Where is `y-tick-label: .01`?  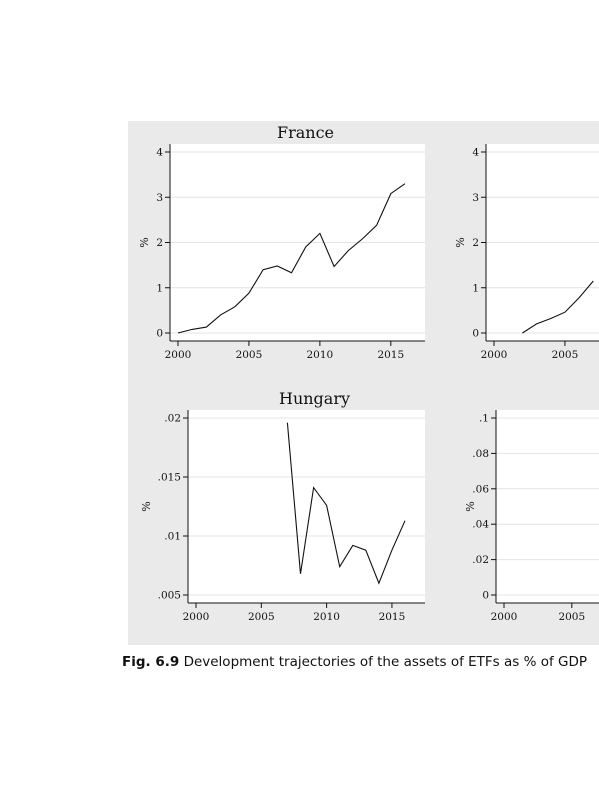 y-tick-label: .01 is located at coordinates (172, 537).